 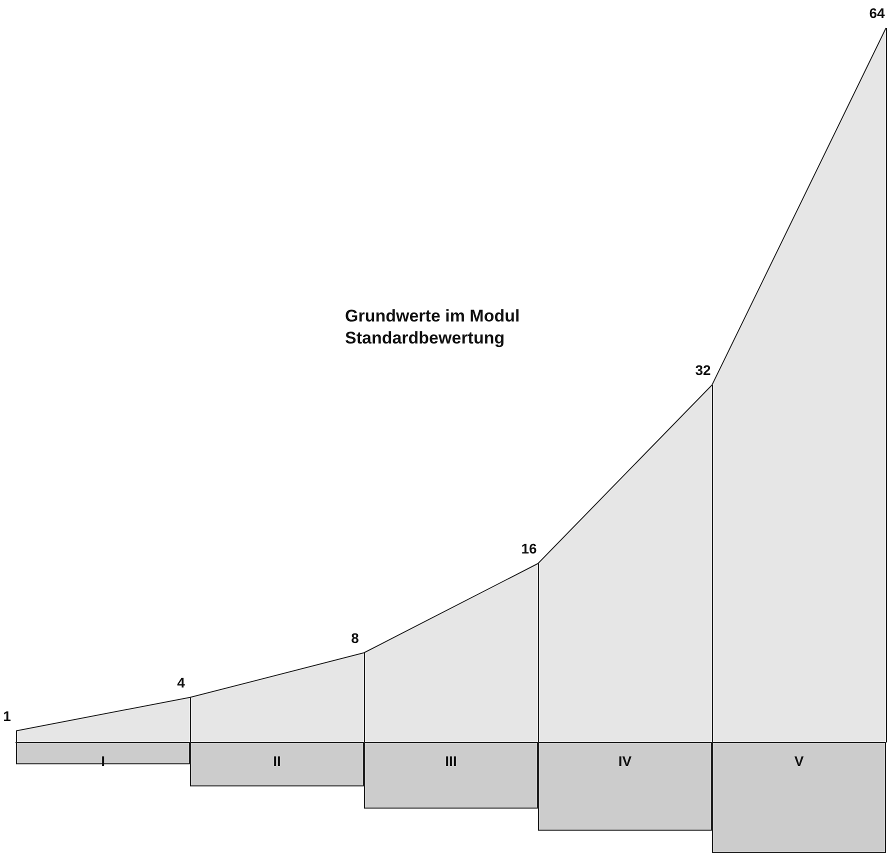 What do you see at coordinates (451, 761) in the screenshot?
I see `x-tick-label: III` at bounding box center [451, 761].